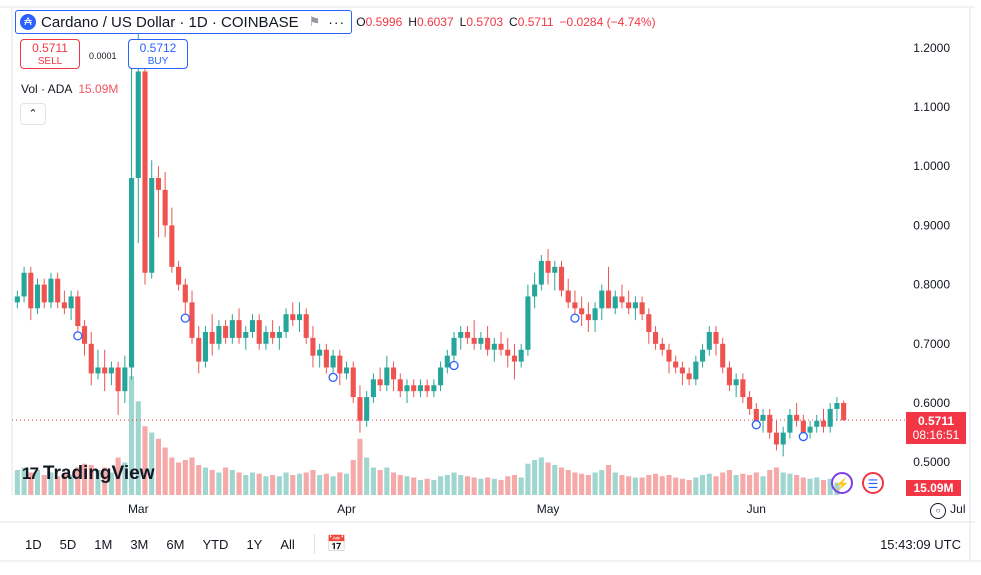 Image resolution: width=981 pixels, height=575 pixels. Describe the element at coordinates (938, 511) in the screenshot. I see `axis-settings-icon: ○` at that location.